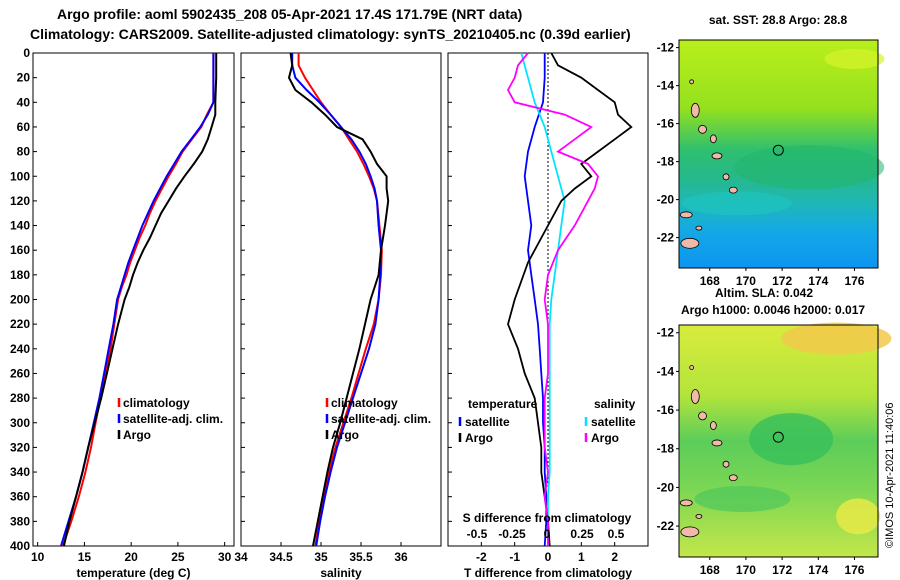 The height and width of the screenshot is (580, 900). I want to click on salinity-diff-axis-label: S difference from climatology, so click(547, 518).